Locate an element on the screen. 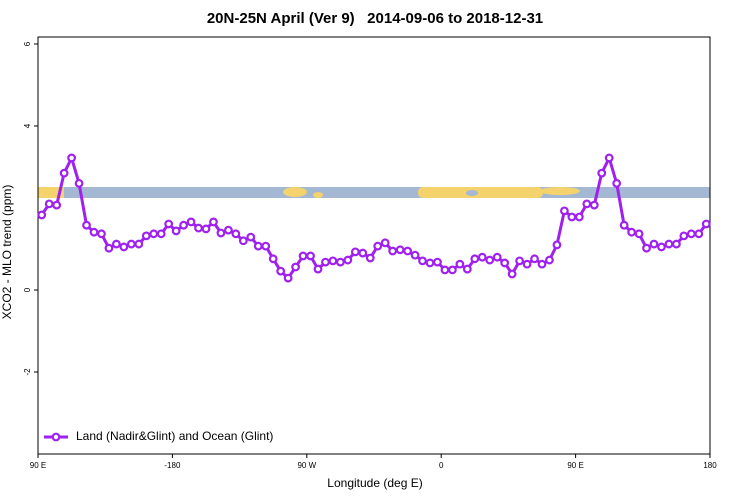 This screenshot has width=750, height=500. x-tick-label: 0 is located at coordinates (441, 465).